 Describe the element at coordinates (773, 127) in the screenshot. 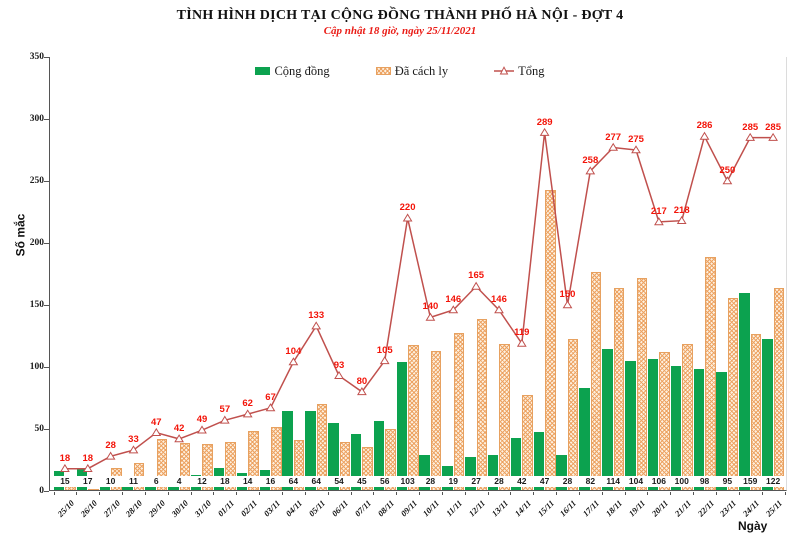

I see `total-value-label: 285` at that location.